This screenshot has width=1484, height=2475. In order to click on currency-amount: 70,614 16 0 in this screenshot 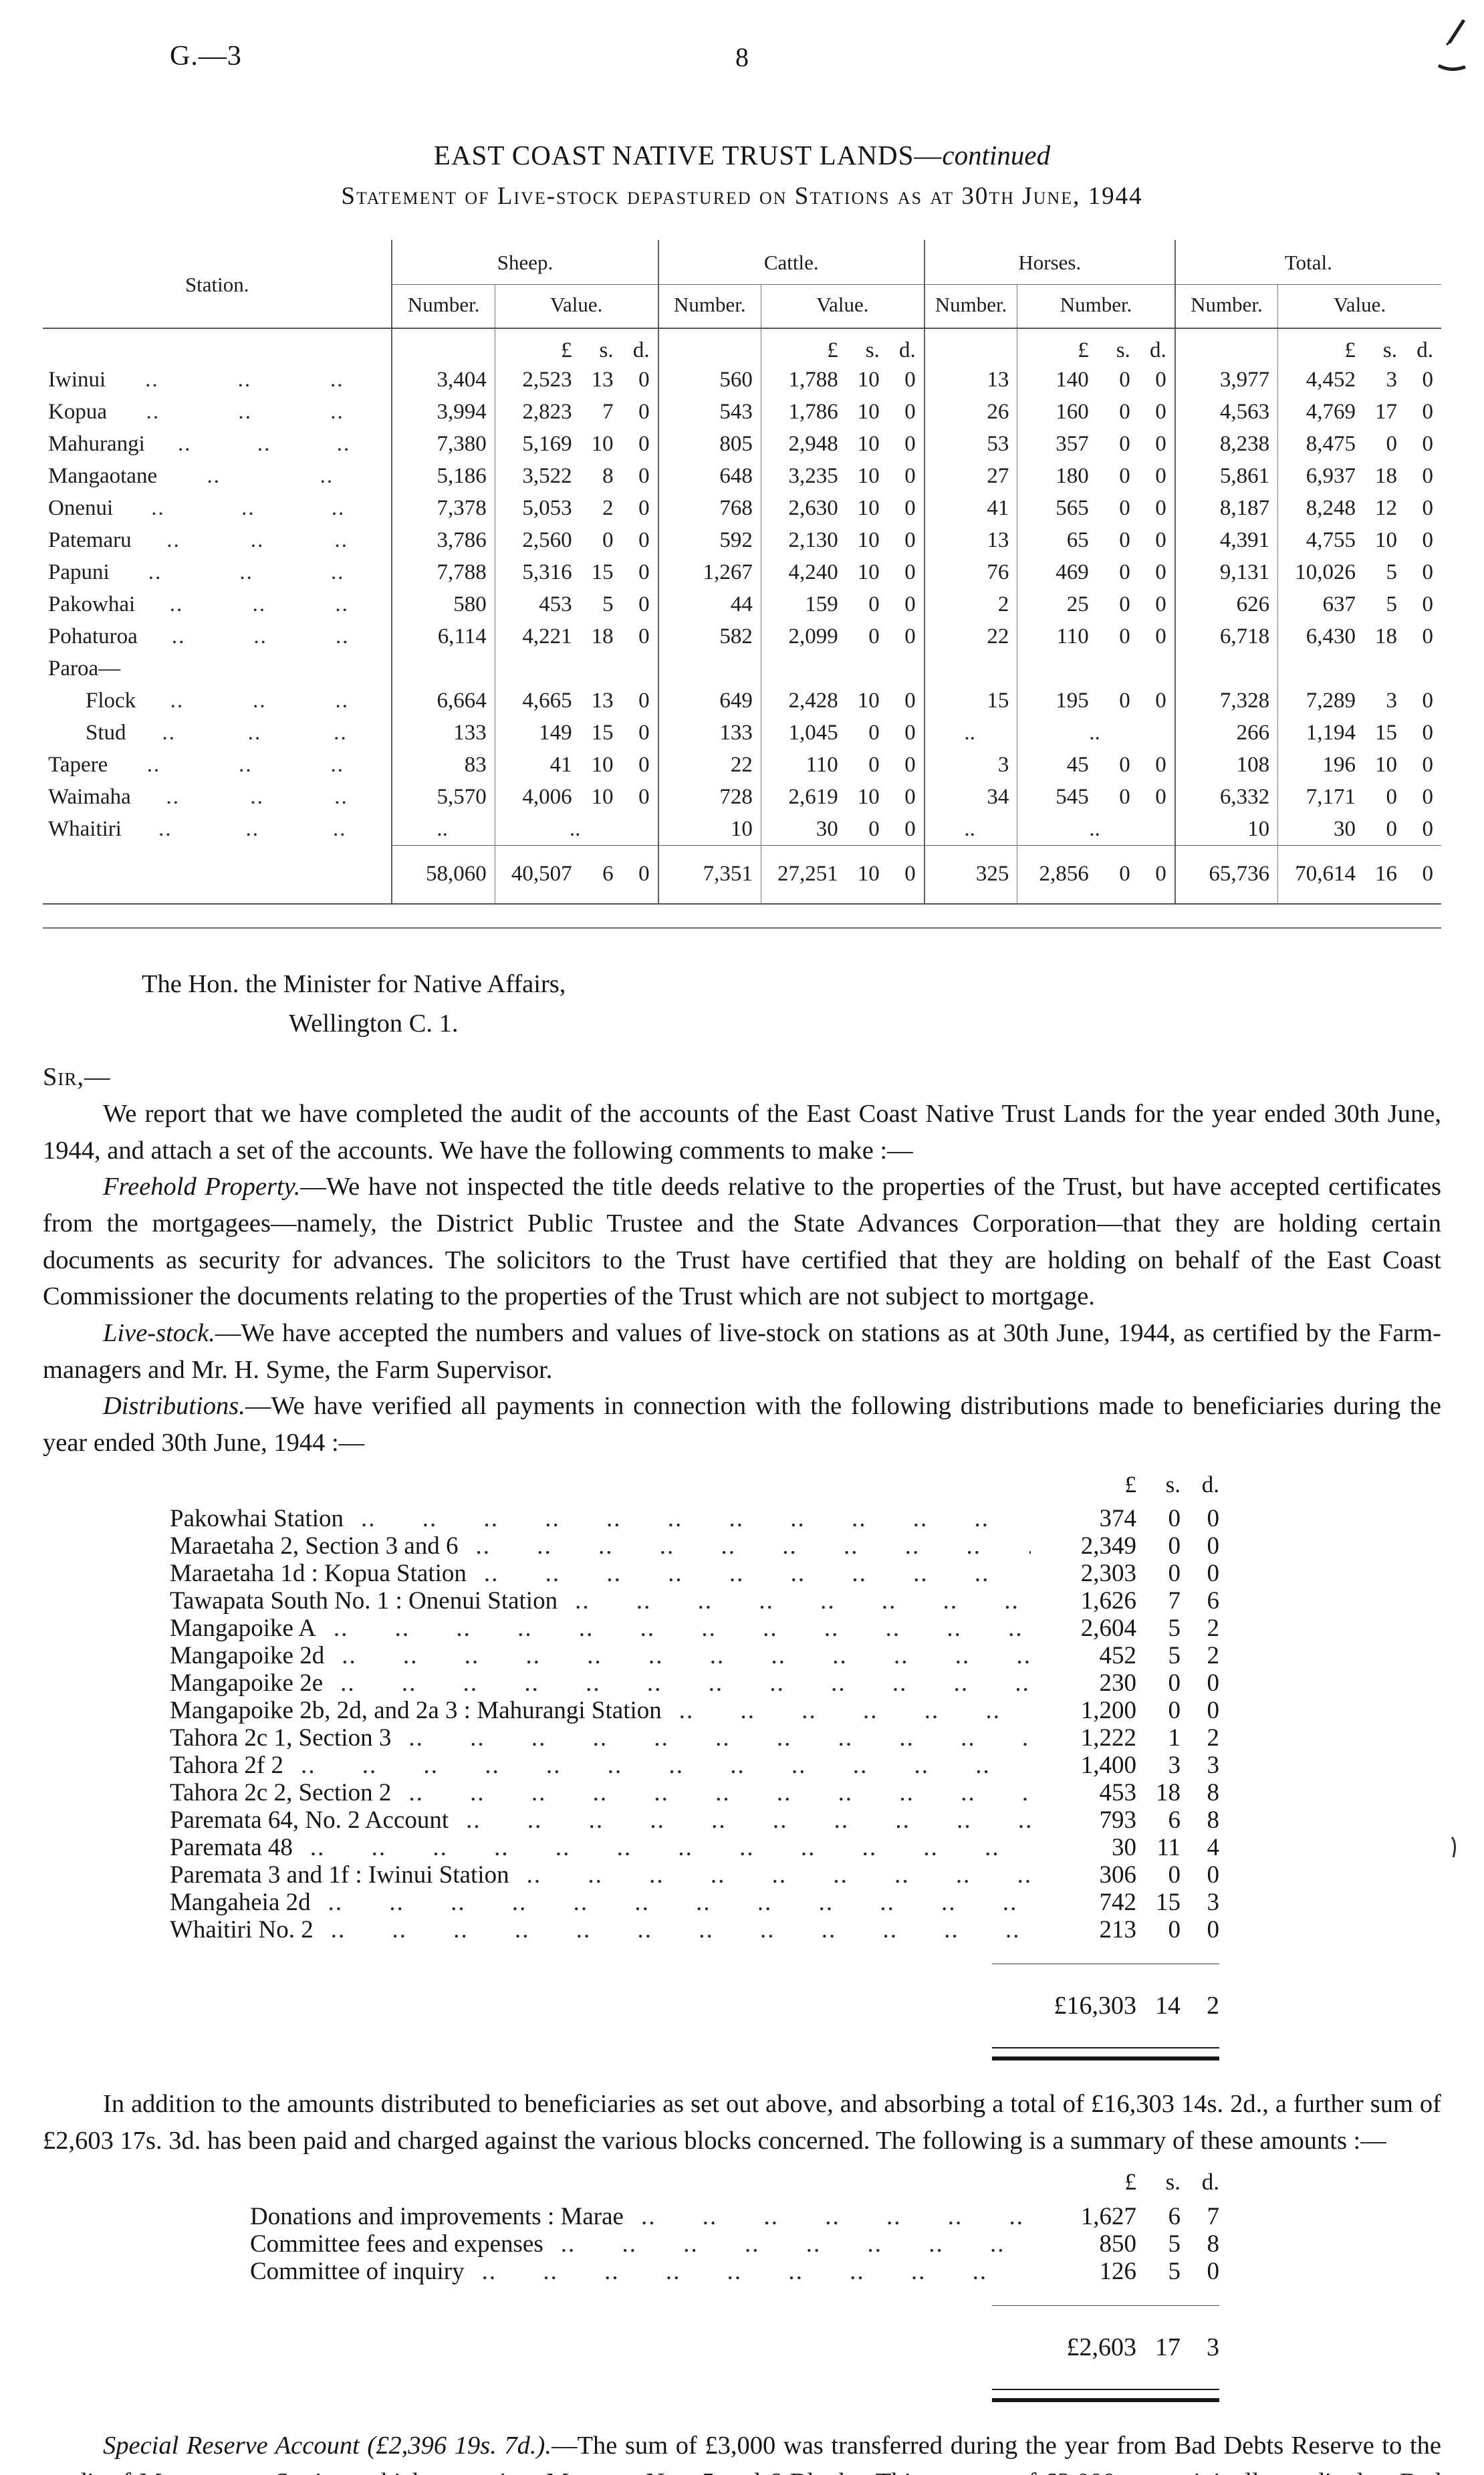, I will do `click(1358, 873)`.